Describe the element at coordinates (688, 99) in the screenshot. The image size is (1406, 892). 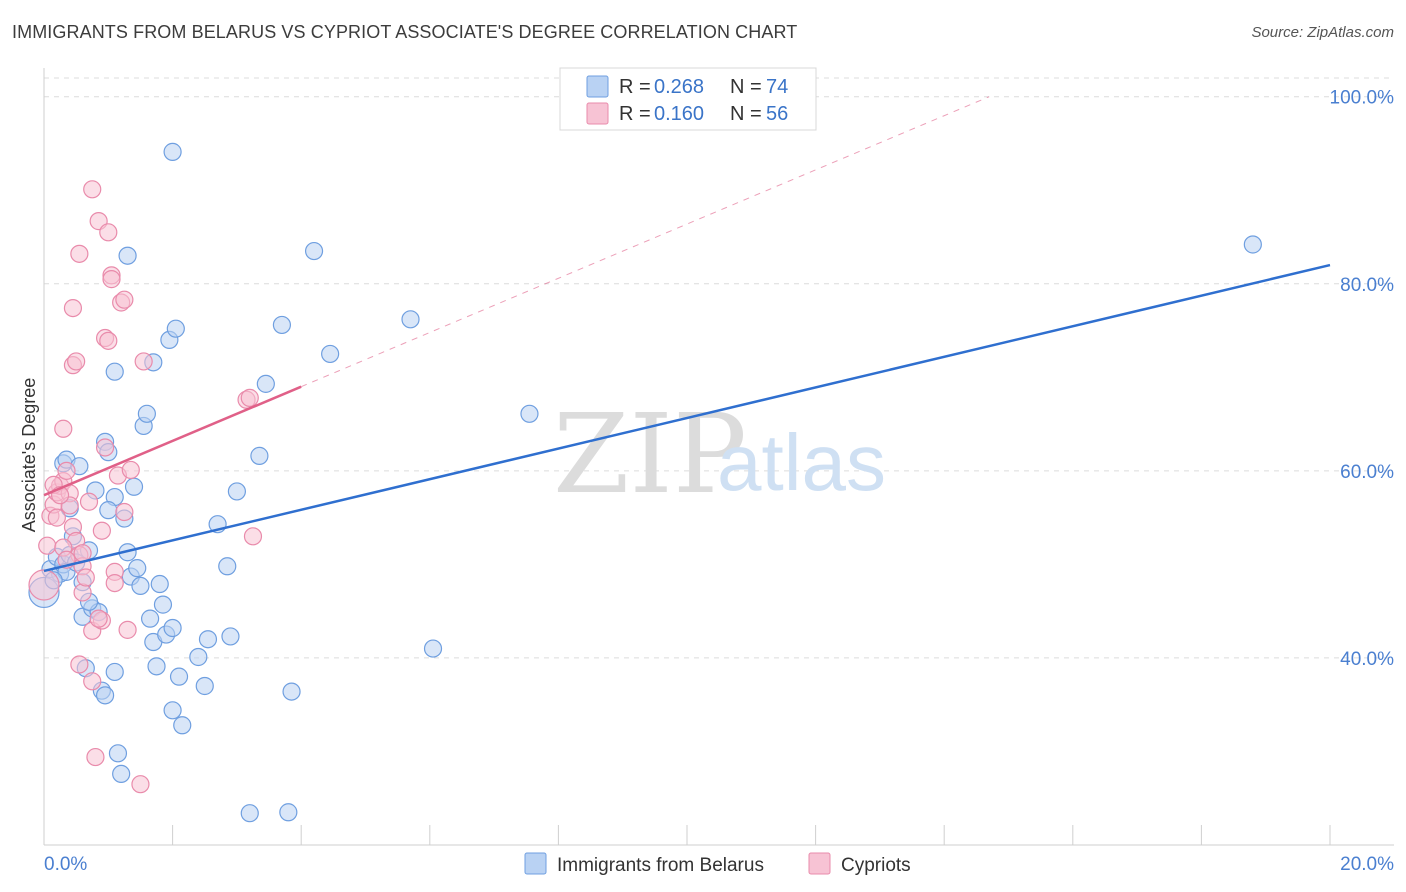
I see `legend-box: R = 0.268 N = 74 R = 0.160 N = 56` at that location.